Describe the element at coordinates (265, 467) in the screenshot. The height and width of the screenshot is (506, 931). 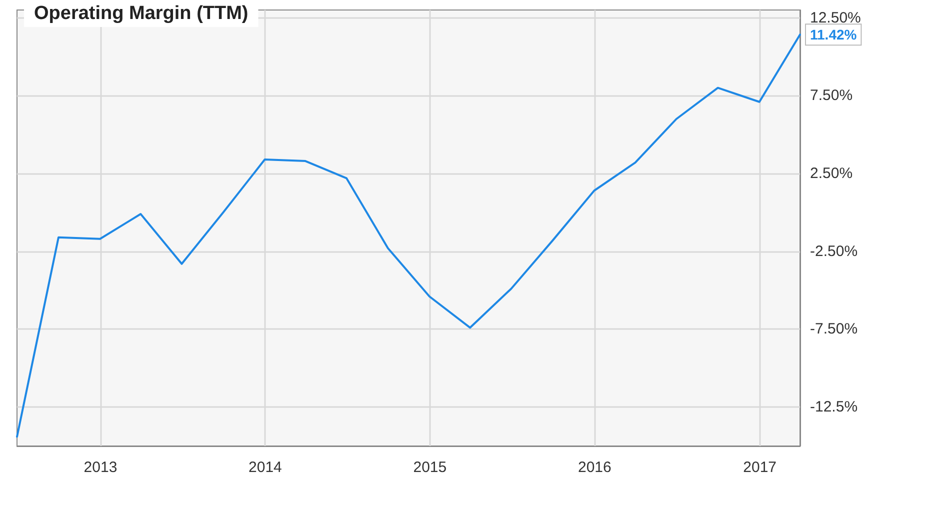
I see `x-tick-label: 2014` at that location.